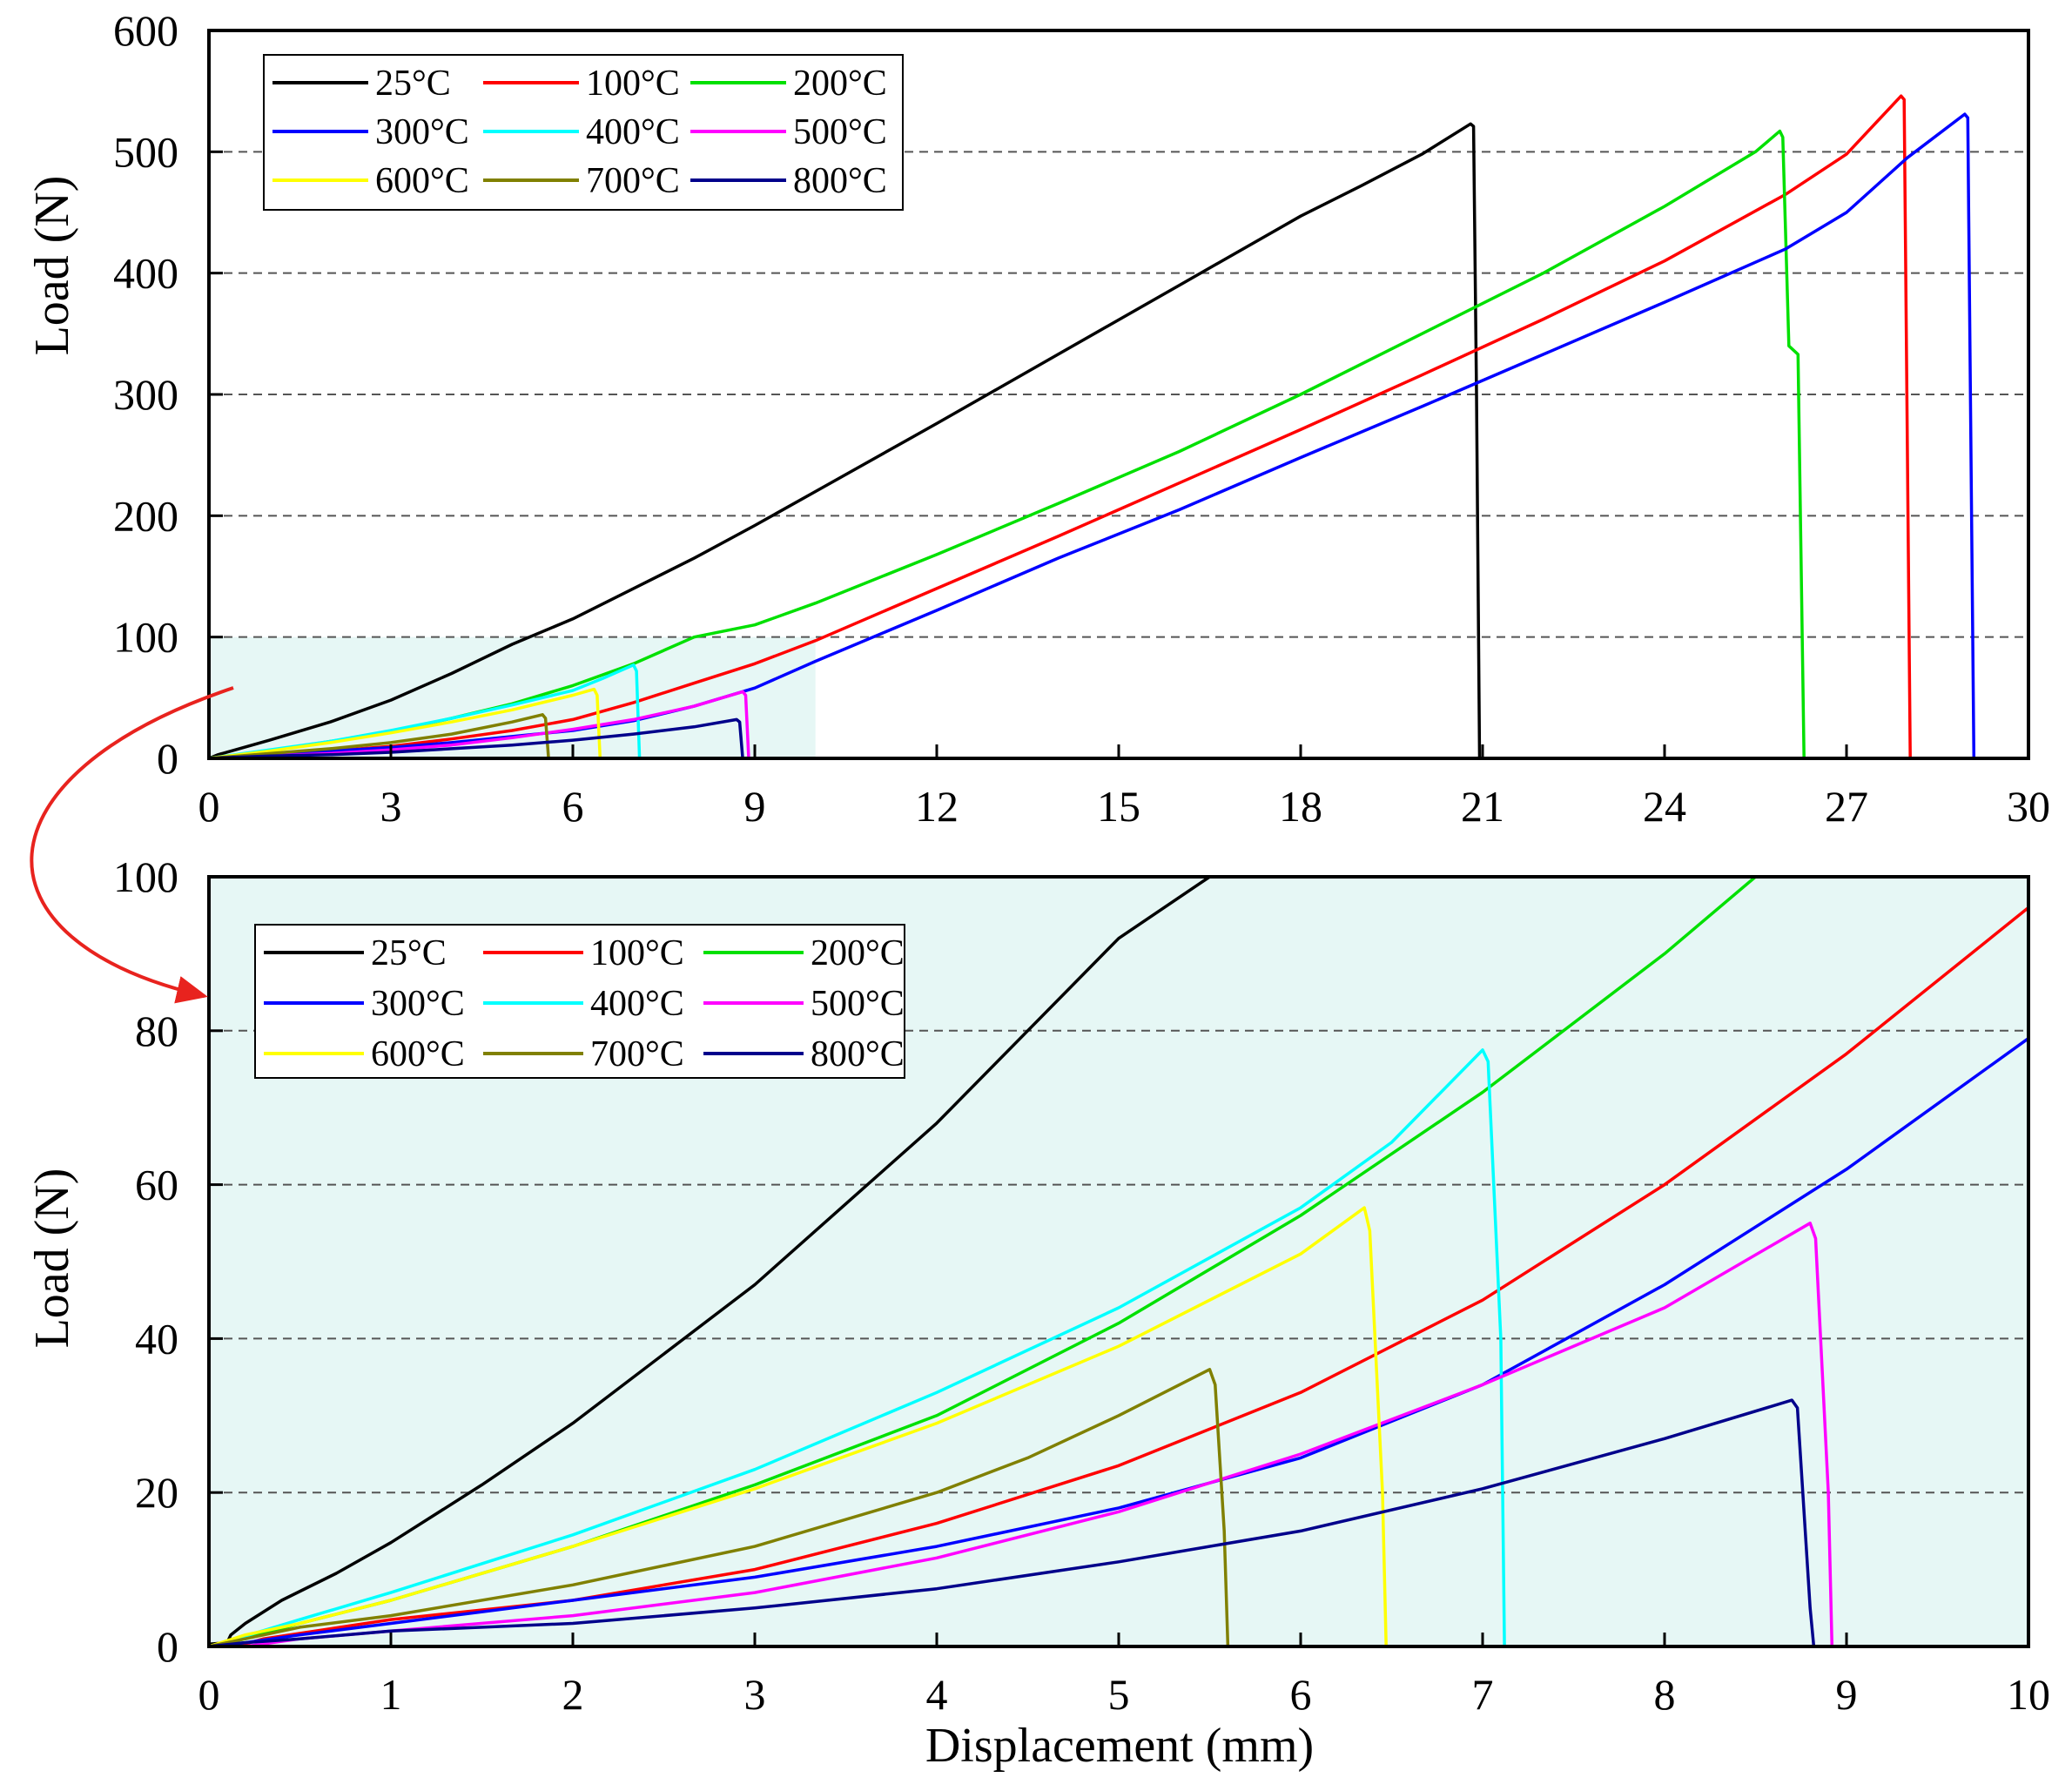 This screenshot has width=2072, height=1791. What do you see at coordinates (156, 1031) in the screenshot?
I see `y-tick-label: 80` at bounding box center [156, 1031].